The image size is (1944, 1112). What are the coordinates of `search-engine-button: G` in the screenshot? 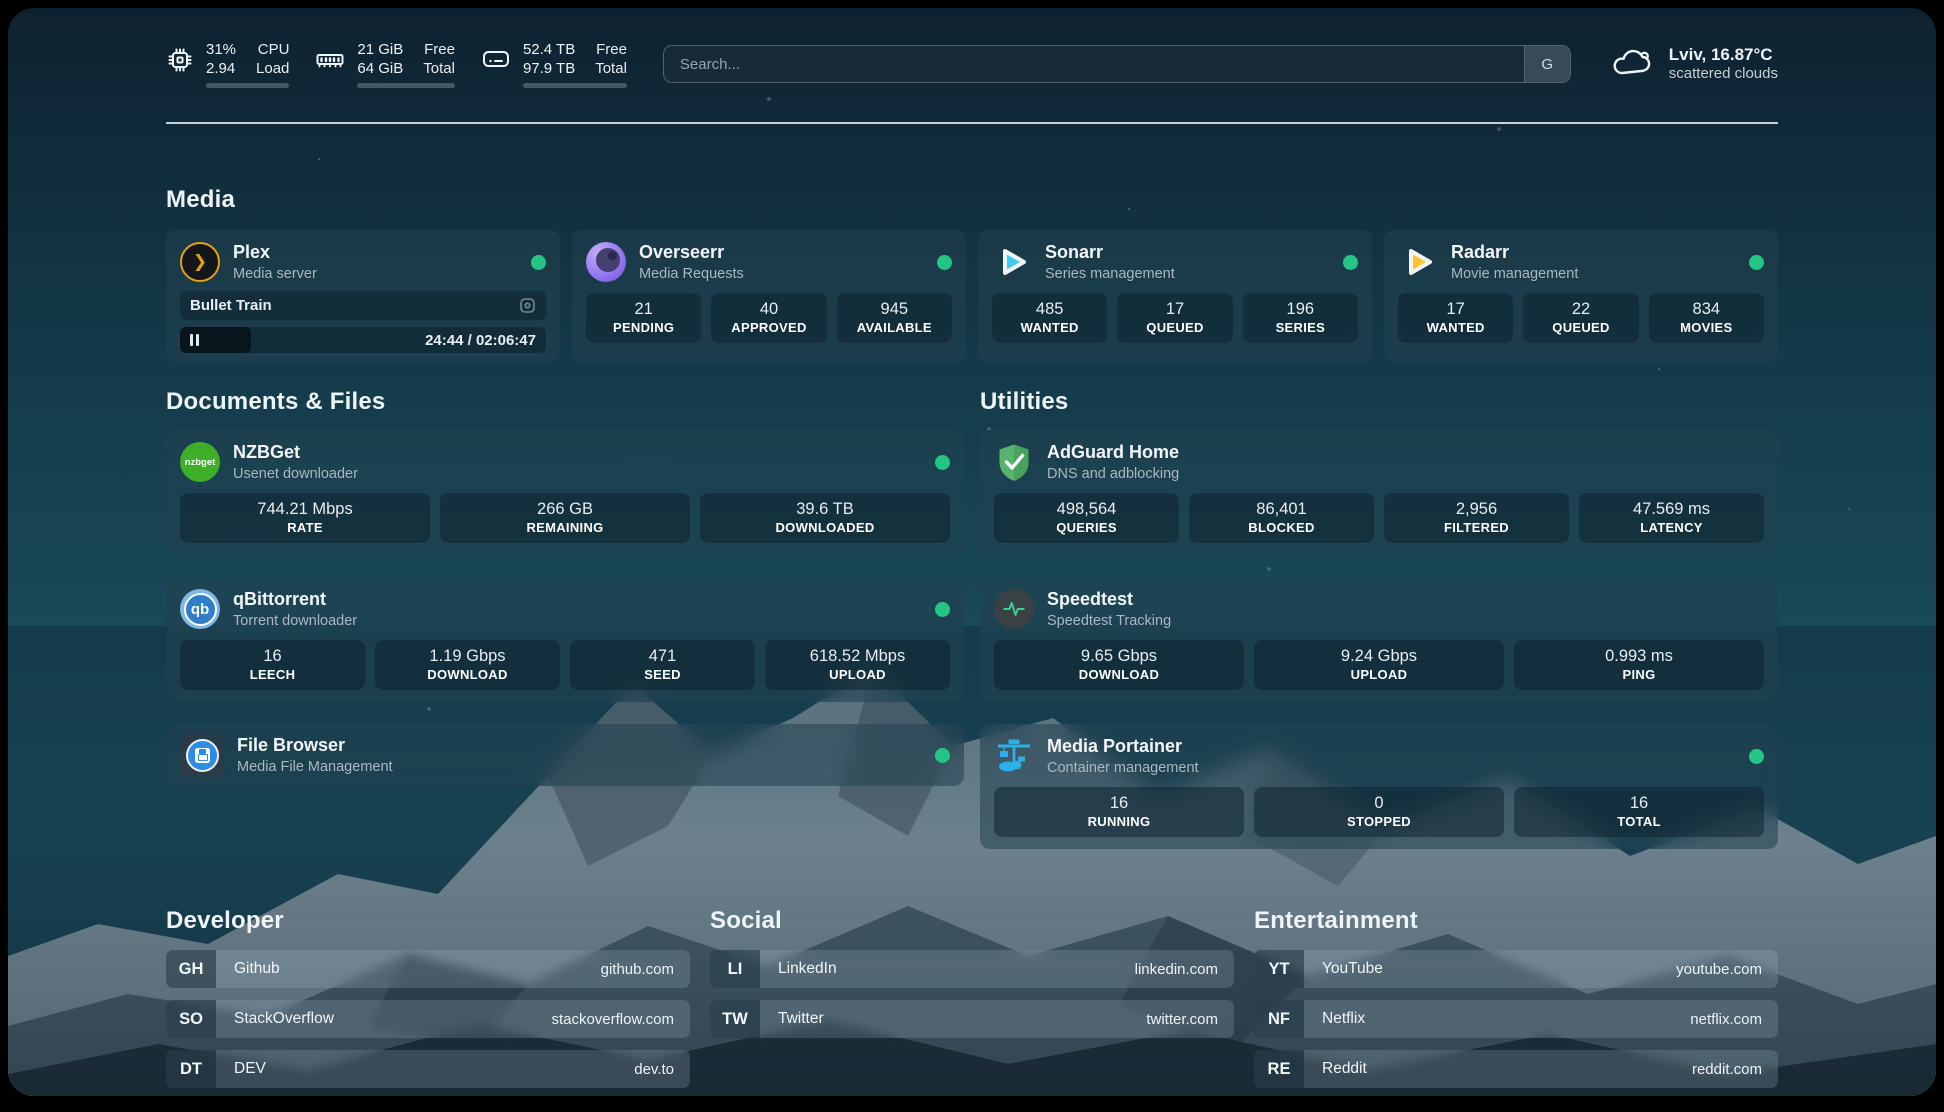 It's located at (1546, 64).